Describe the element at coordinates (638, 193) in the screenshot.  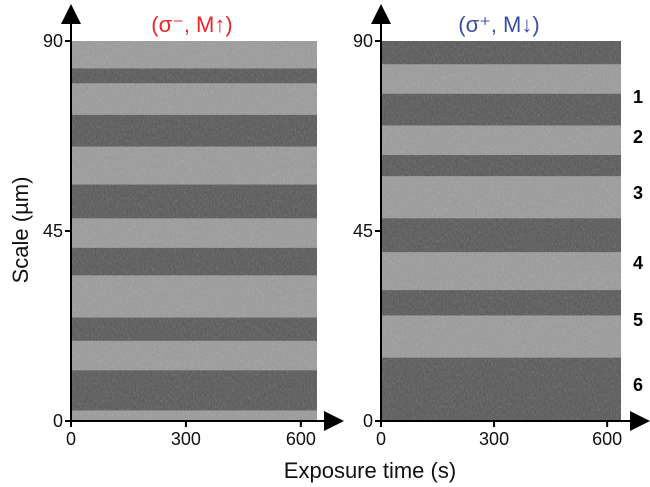
I see `strip-label-3: 3` at that location.